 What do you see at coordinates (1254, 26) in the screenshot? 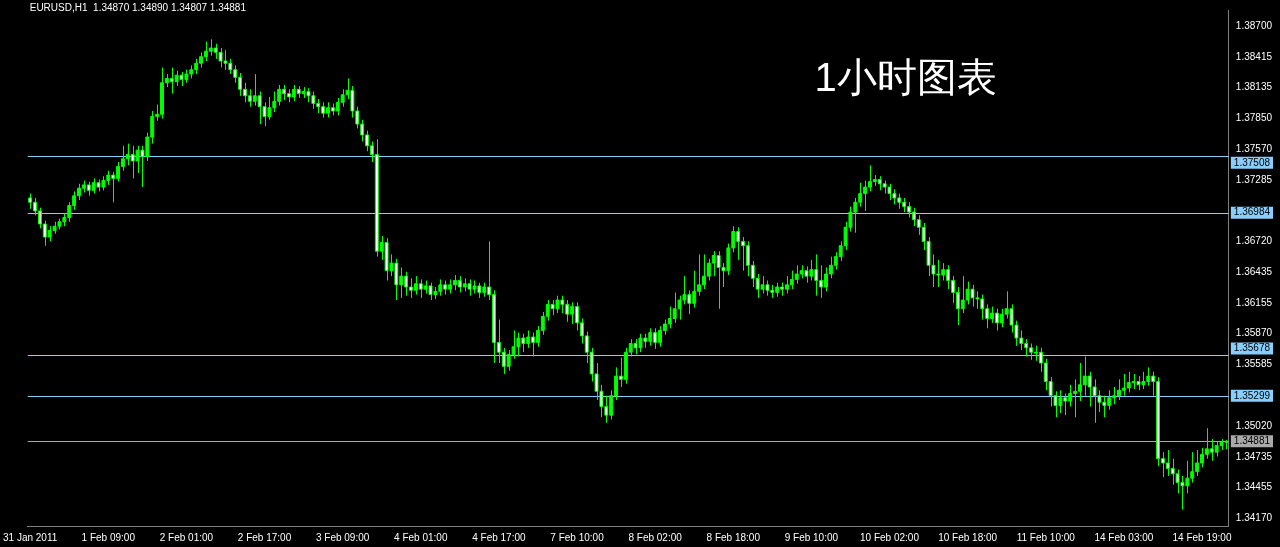
I see `y-tick-label: 1.38700` at bounding box center [1254, 26].